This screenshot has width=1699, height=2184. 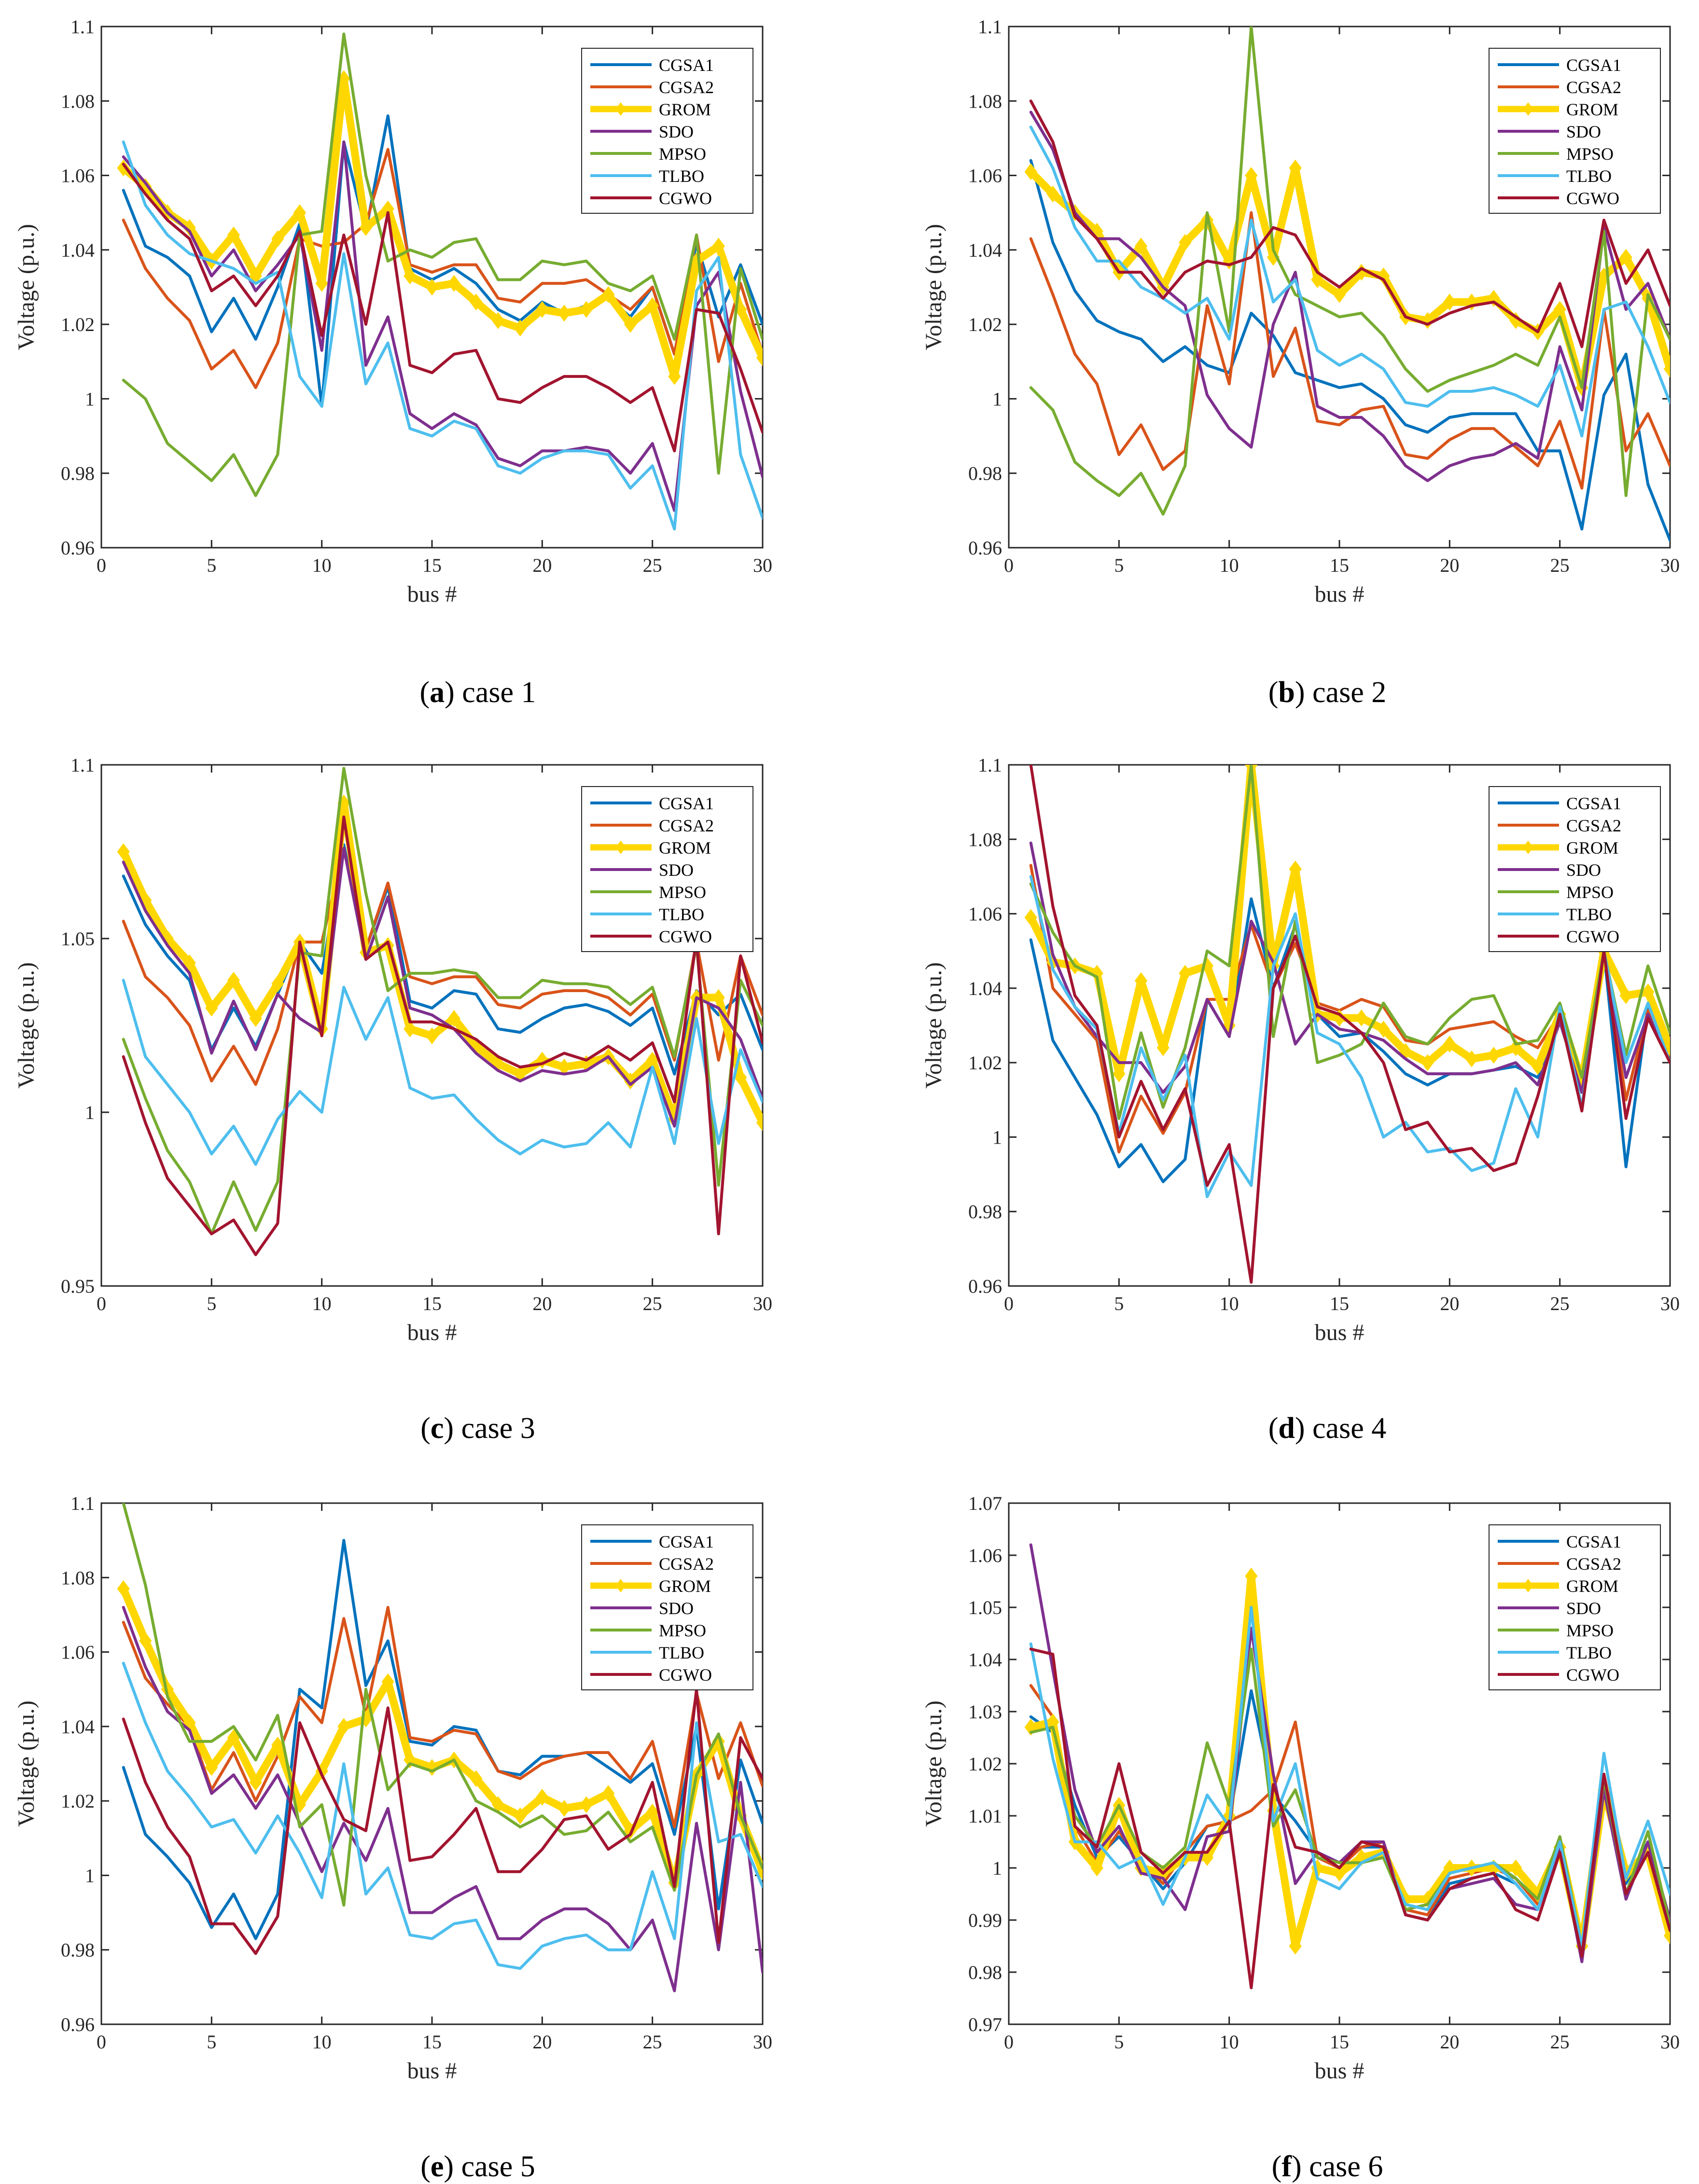 I want to click on y-tick-label: 0.96, so click(x=985, y=548).